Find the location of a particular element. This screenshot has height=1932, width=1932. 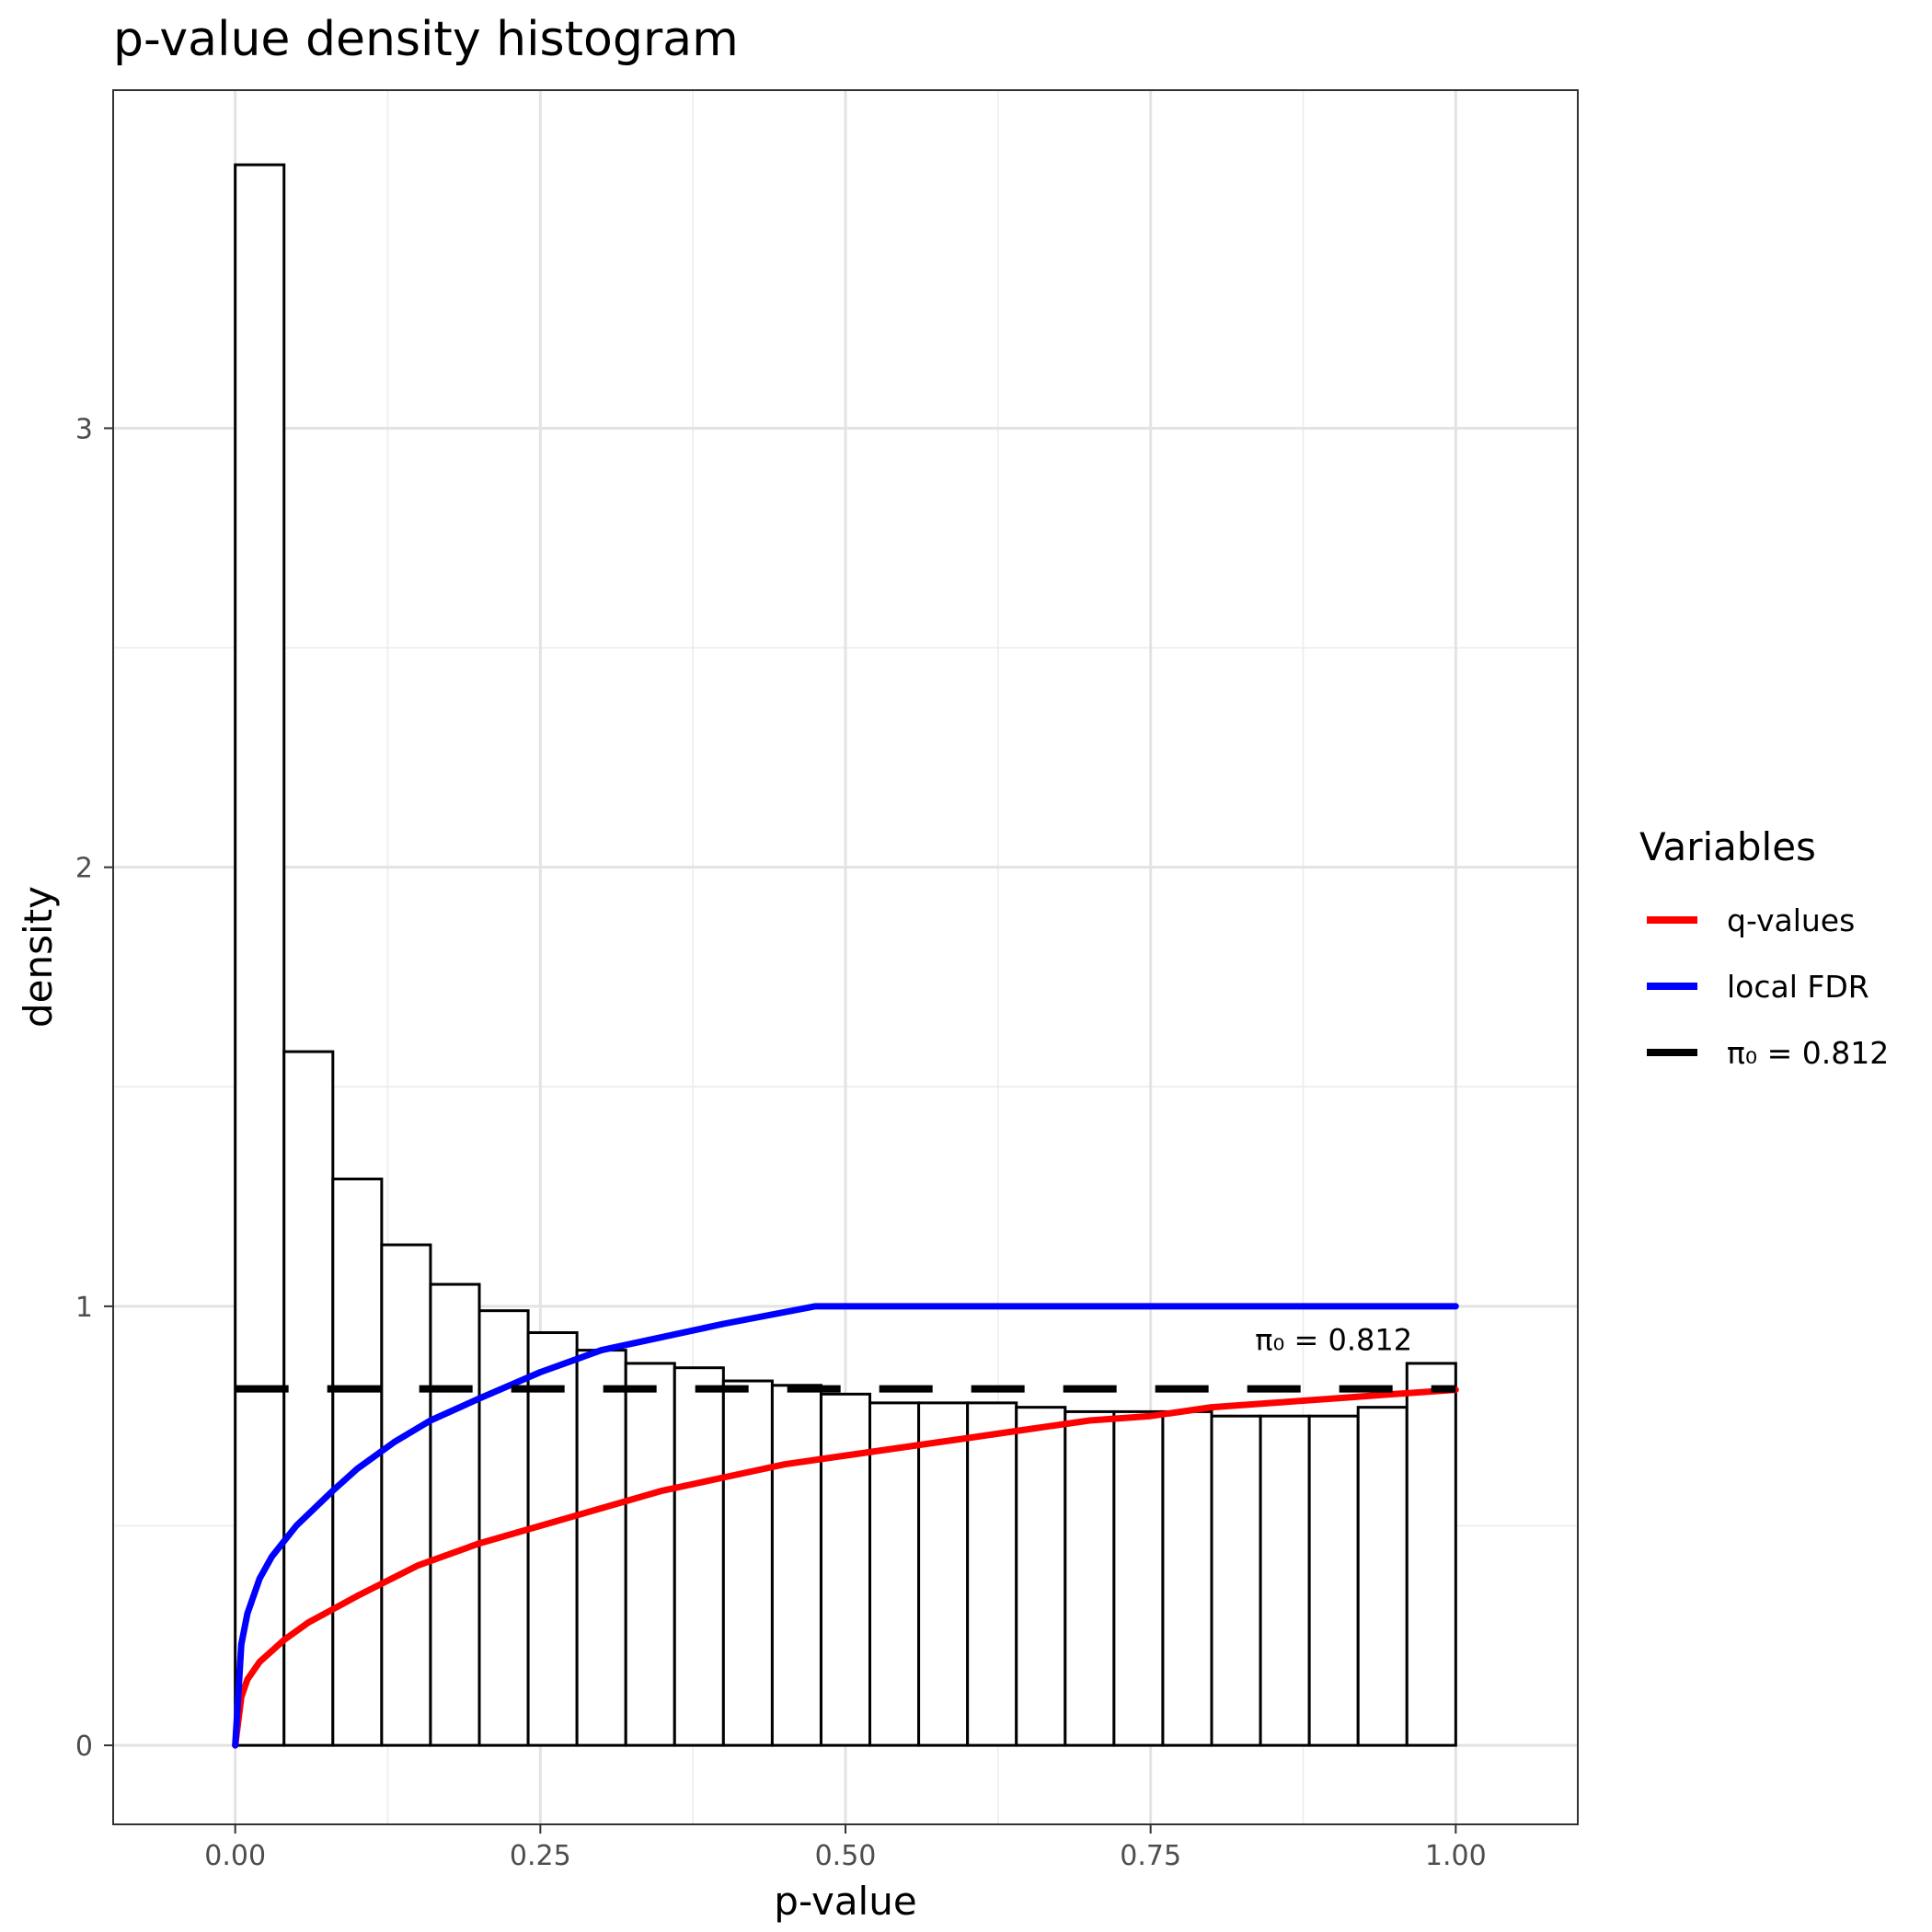

series-lines is located at coordinates (845, 1526).